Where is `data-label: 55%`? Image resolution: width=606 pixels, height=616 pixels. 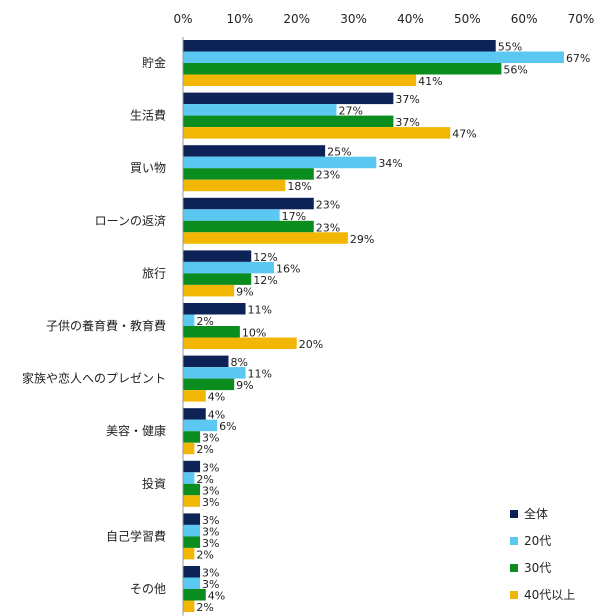 data-label: 55% is located at coordinates (510, 47).